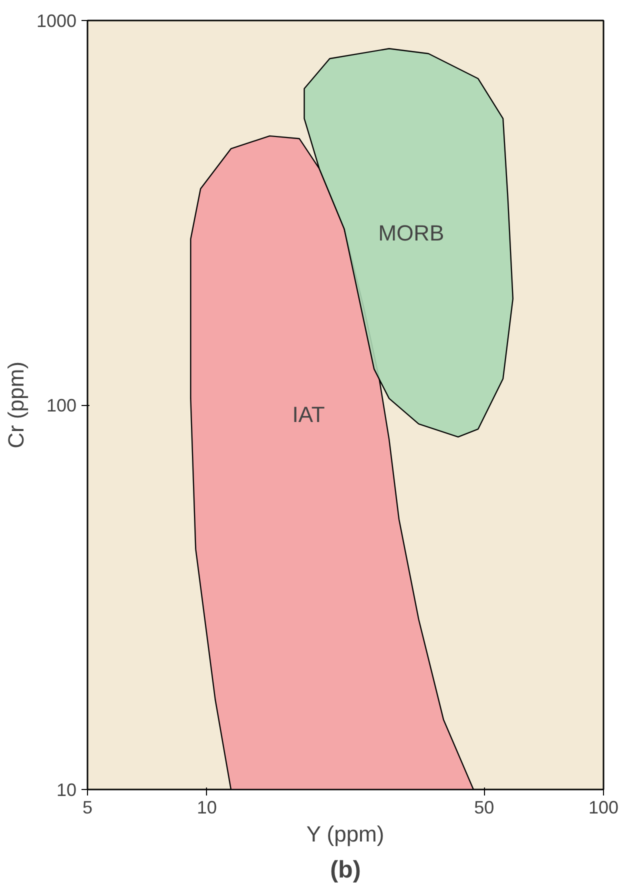 This screenshot has width=633, height=889. What do you see at coordinates (411, 233) in the screenshot?
I see `series-label: MORB` at bounding box center [411, 233].